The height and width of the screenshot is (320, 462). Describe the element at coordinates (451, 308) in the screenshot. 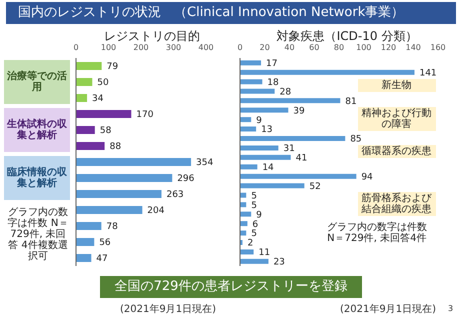

I see `text: 3` at that location.